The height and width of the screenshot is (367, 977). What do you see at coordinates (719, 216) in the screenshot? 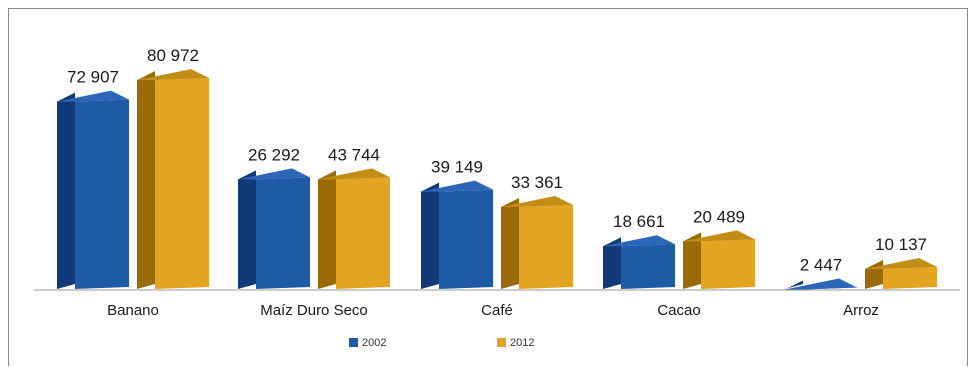
I see `value-label-2012-3: 20 489` at bounding box center [719, 216].